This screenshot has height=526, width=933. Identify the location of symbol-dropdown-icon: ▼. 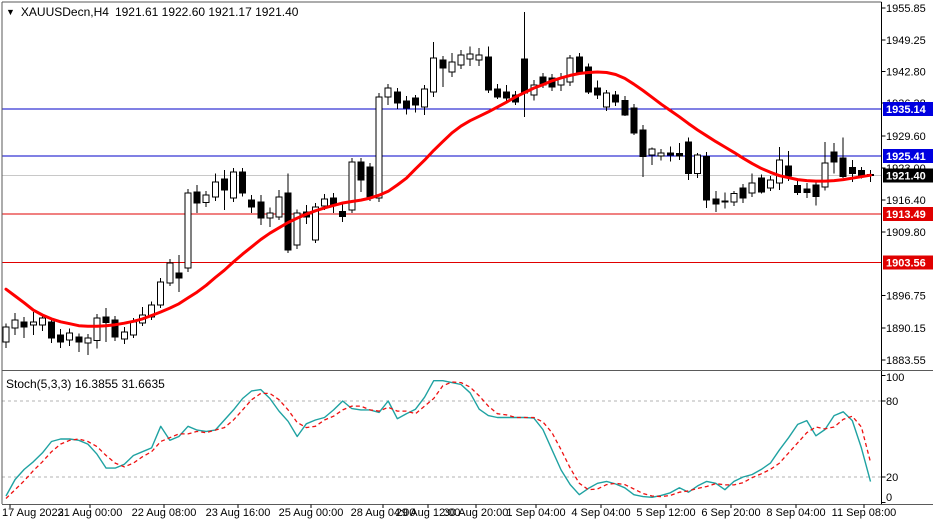
(10, 12).